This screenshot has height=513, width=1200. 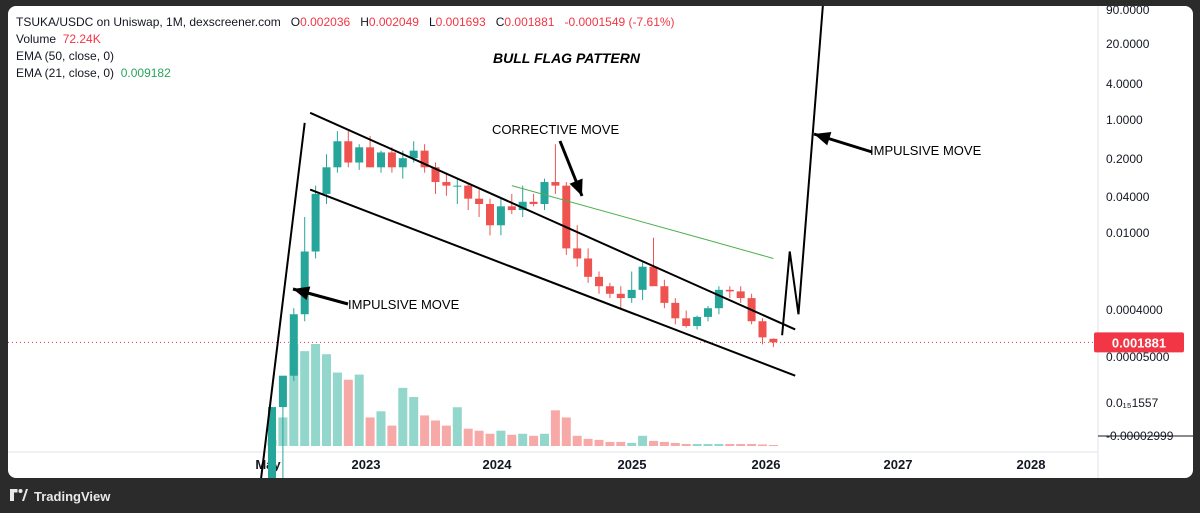 I want to click on y-tick-label: 1.0000, so click(x=1124, y=120).